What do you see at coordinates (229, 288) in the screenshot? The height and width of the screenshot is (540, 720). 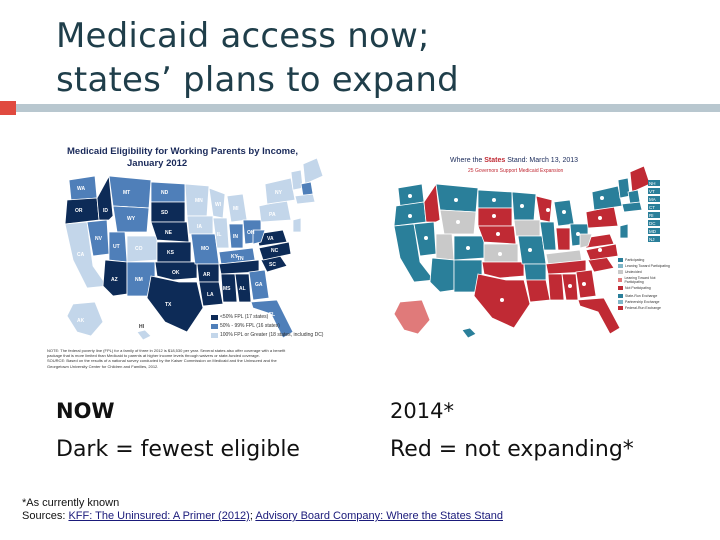 I see `state-ms` at bounding box center [229, 288].